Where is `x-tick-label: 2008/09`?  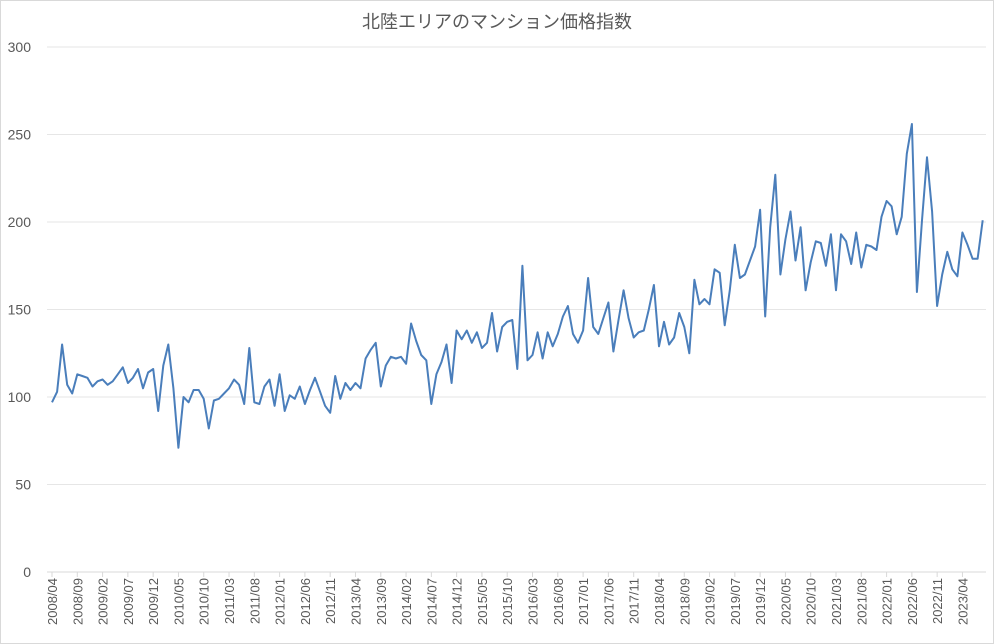
x-tick-label: 2008/09 is located at coordinates (77, 601).